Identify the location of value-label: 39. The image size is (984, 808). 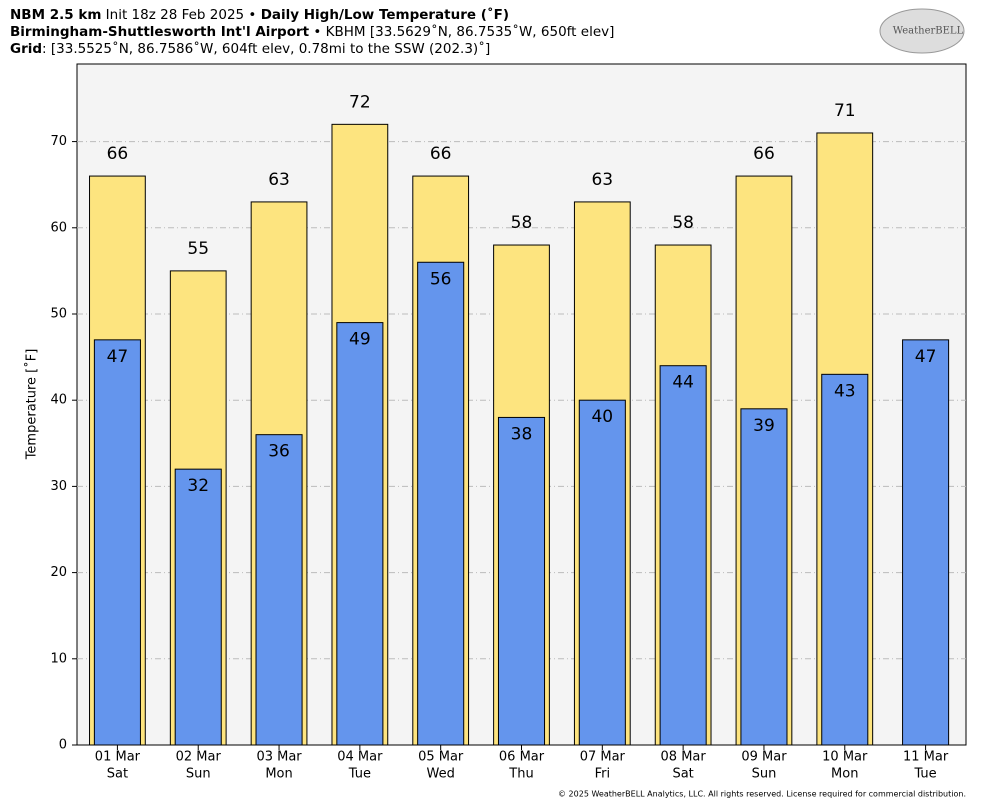
(764, 426).